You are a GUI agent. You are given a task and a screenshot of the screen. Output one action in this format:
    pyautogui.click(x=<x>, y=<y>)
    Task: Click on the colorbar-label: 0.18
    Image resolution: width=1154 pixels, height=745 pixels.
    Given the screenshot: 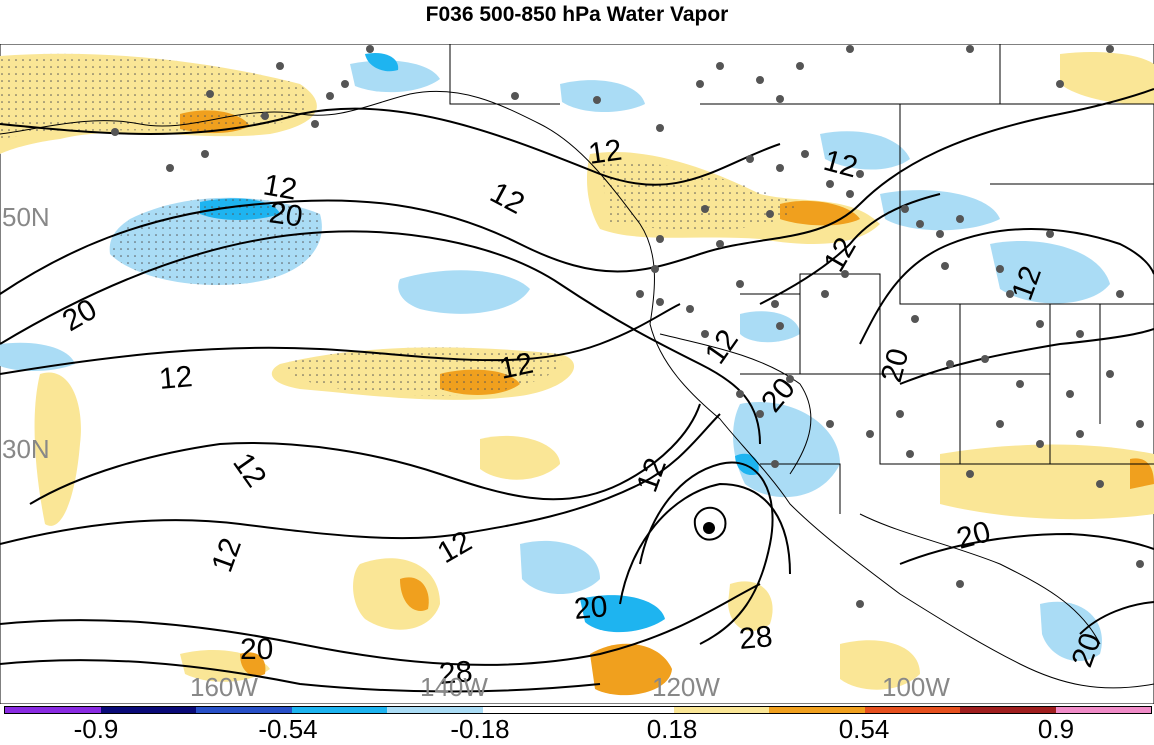 What is the action you would take?
    pyautogui.click(x=672, y=729)
    